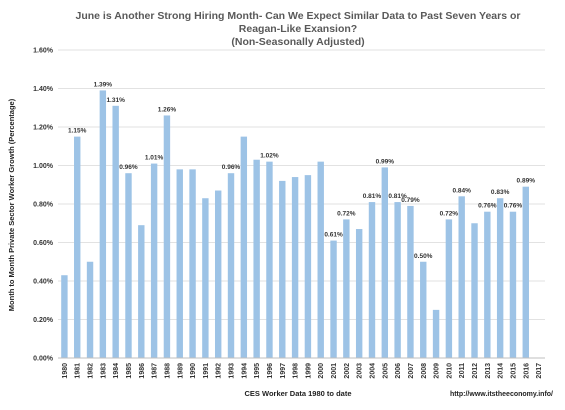 Image resolution: width=565 pixels, height=410 pixels. I want to click on bar-1985, so click(128, 265).